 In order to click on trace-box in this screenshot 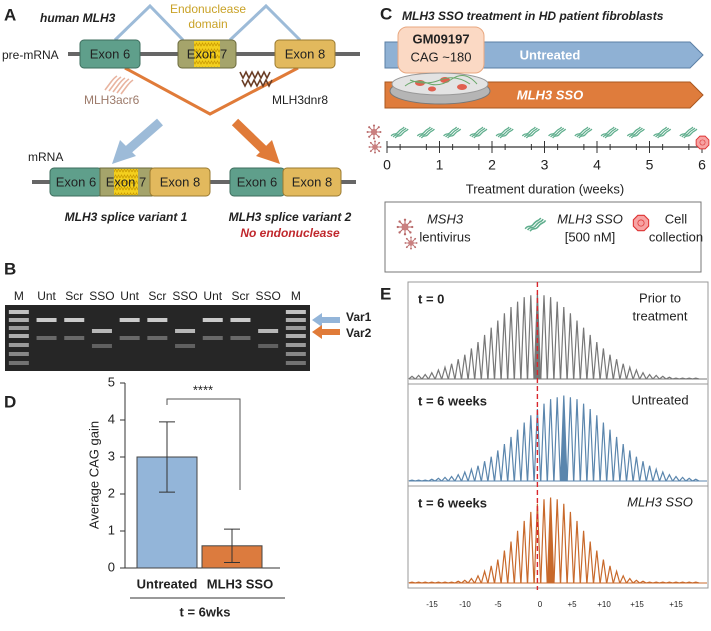, I will do `click(558, 537)`.